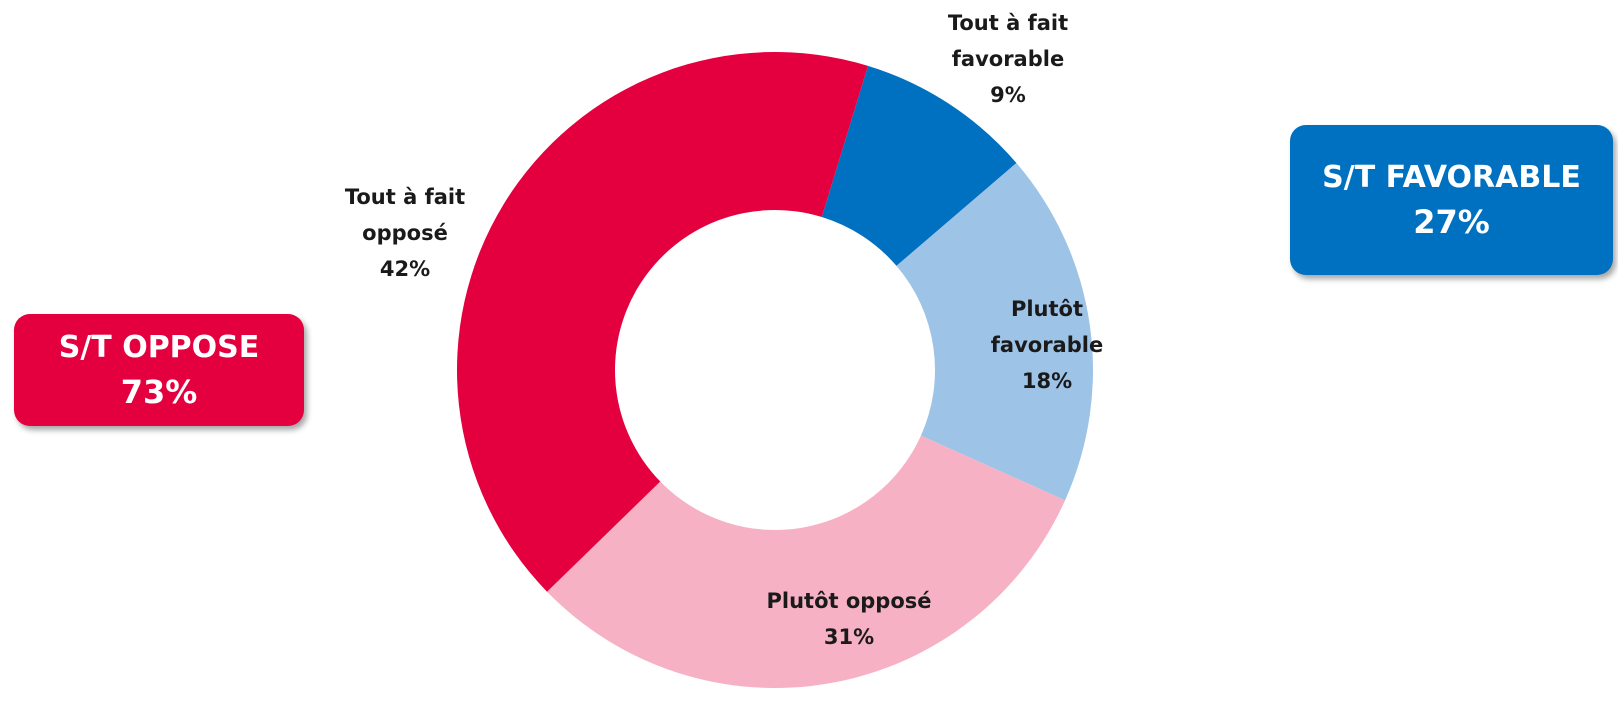 Image resolution: width=1618 pixels, height=703 pixels. I want to click on slice-label: Tout à fait opposé 42%, so click(405, 233).